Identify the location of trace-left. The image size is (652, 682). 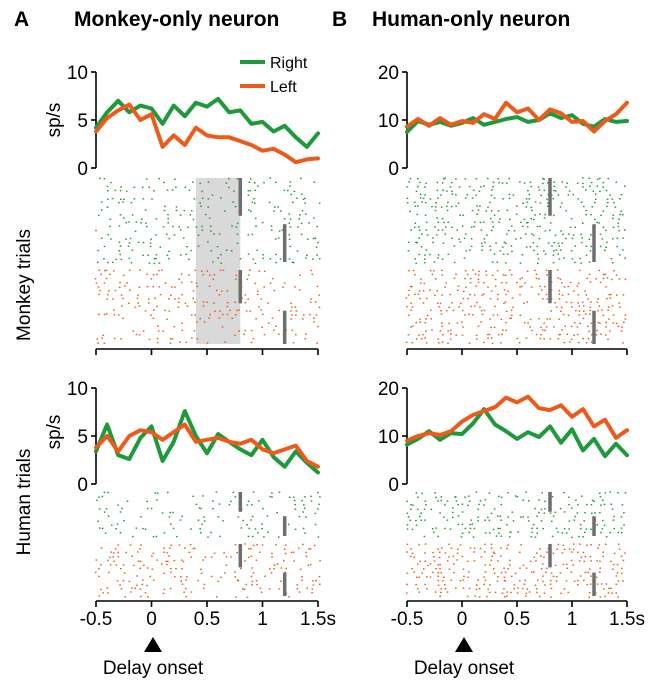
(207, 133).